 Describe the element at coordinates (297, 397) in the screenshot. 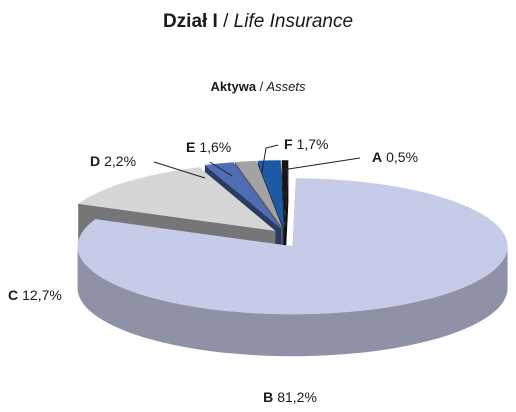

I see `label-value: 81,2%` at that location.